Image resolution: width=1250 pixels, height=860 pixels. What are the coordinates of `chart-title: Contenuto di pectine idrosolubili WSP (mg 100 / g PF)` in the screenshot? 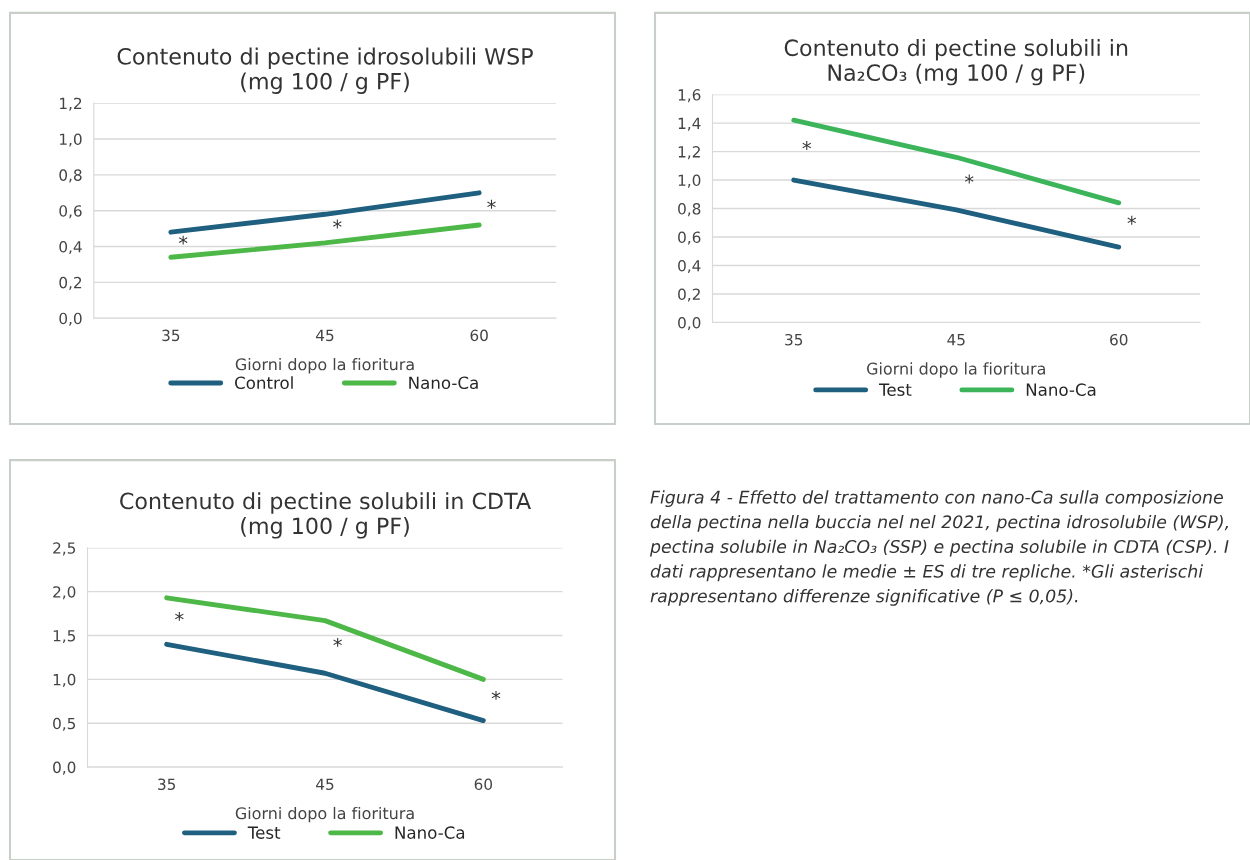 It's located at (325, 70).